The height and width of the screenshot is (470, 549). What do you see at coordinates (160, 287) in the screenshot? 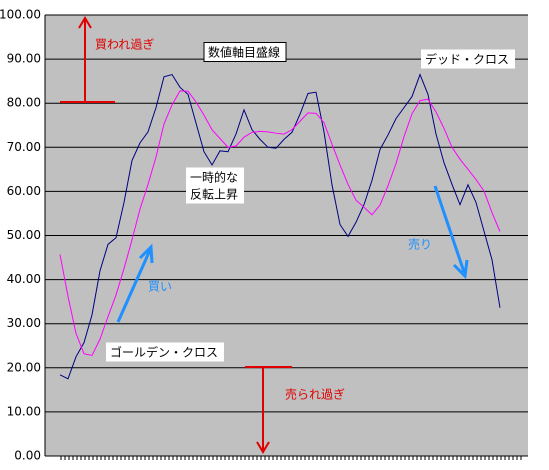
I see `annotation: 買い` at bounding box center [160, 287].